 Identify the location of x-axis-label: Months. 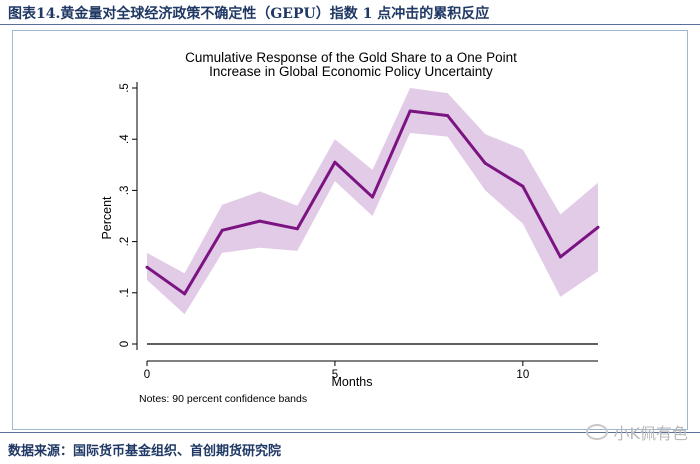
(352, 382).